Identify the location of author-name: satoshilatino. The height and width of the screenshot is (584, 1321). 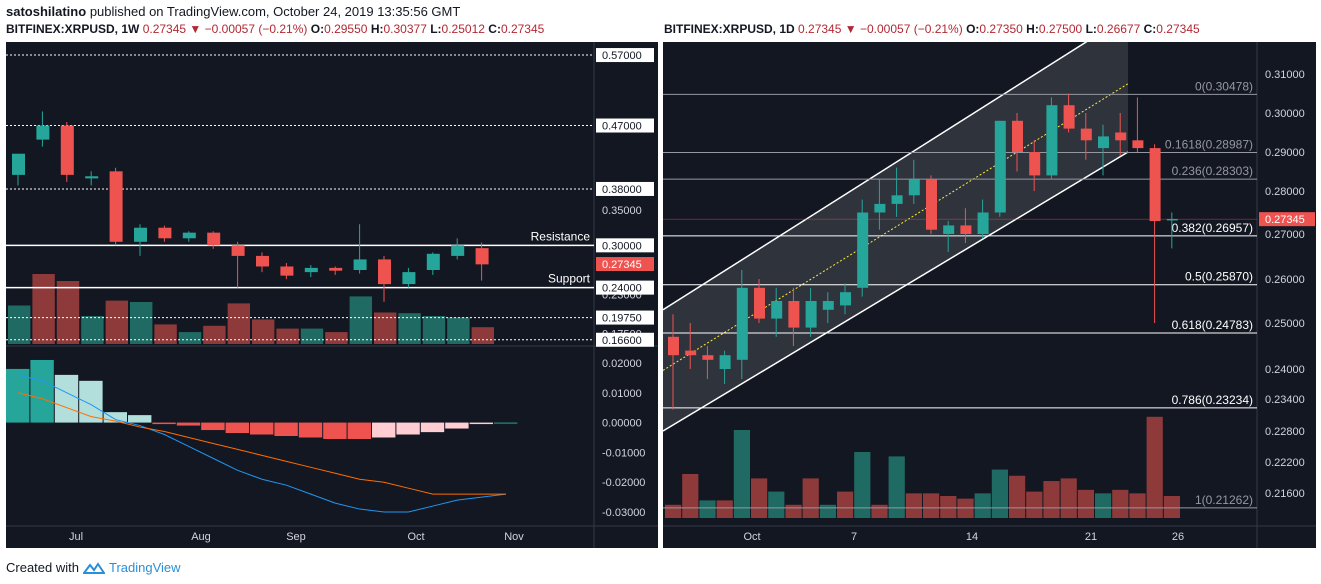
(46, 11).